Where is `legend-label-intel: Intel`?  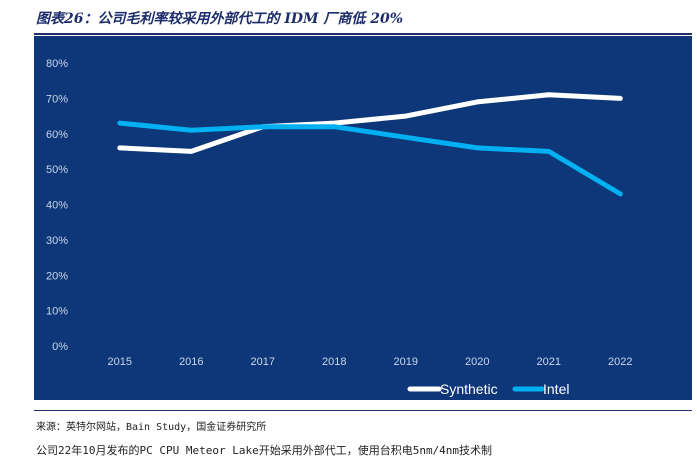 legend-label-intel: Intel is located at coordinates (556, 389).